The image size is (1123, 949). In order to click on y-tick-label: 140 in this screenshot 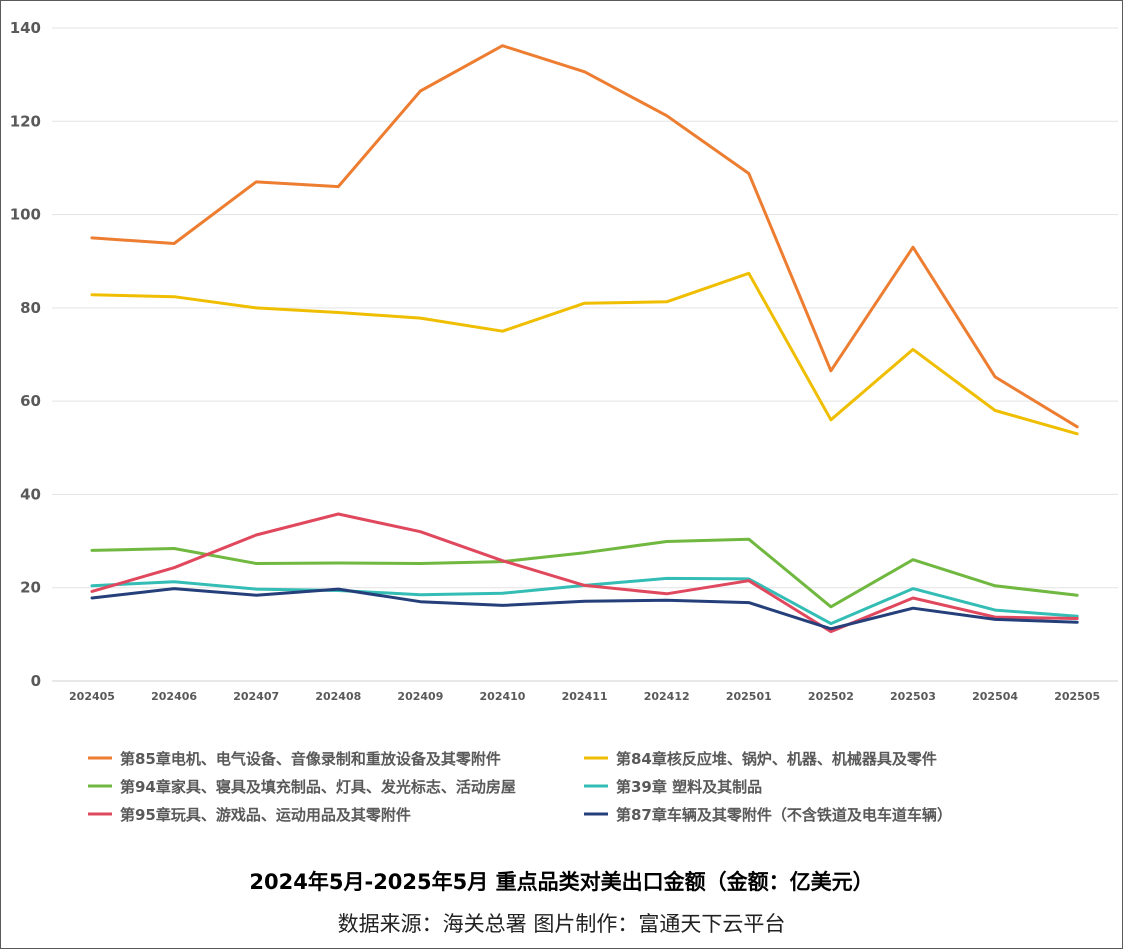, I will do `click(25, 28)`.